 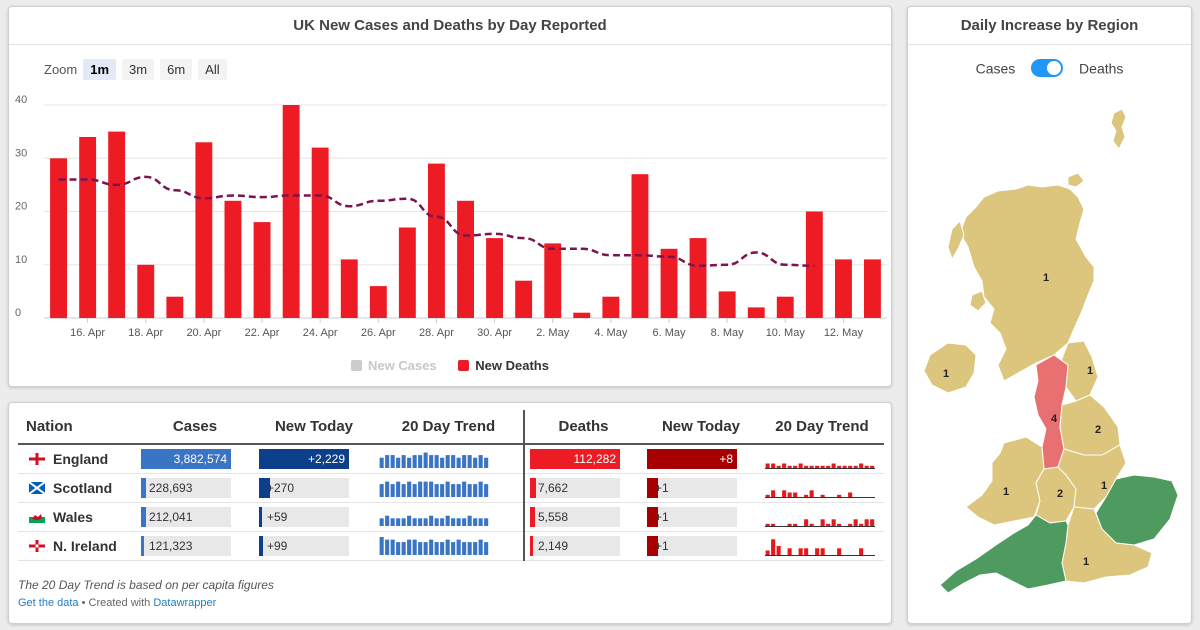 What do you see at coordinates (1076, 180) in the screenshot?
I see `region-orkney` at bounding box center [1076, 180].